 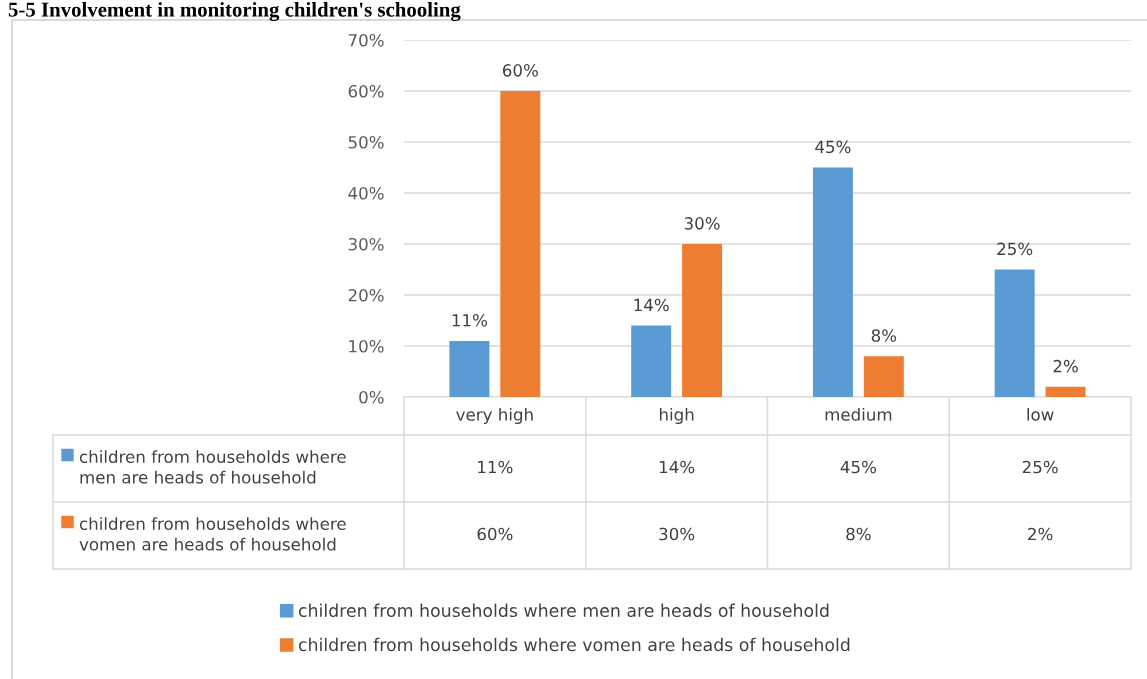 What do you see at coordinates (366, 40) in the screenshot?
I see `y-tick-label: 70%` at bounding box center [366, 40].